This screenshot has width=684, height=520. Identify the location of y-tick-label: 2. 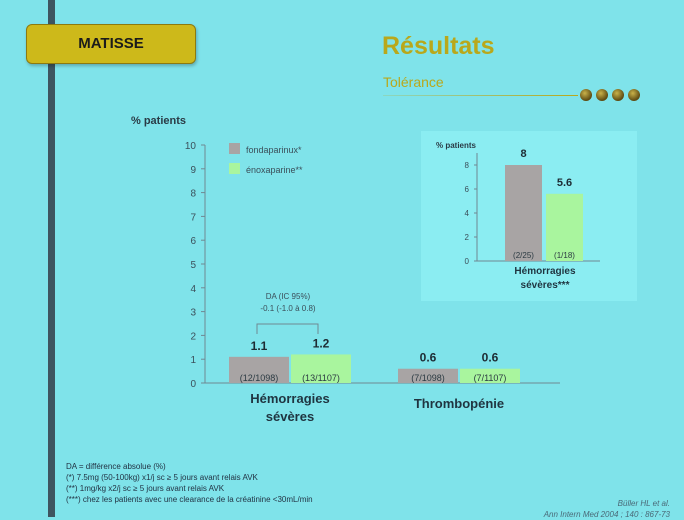
(193, 336).